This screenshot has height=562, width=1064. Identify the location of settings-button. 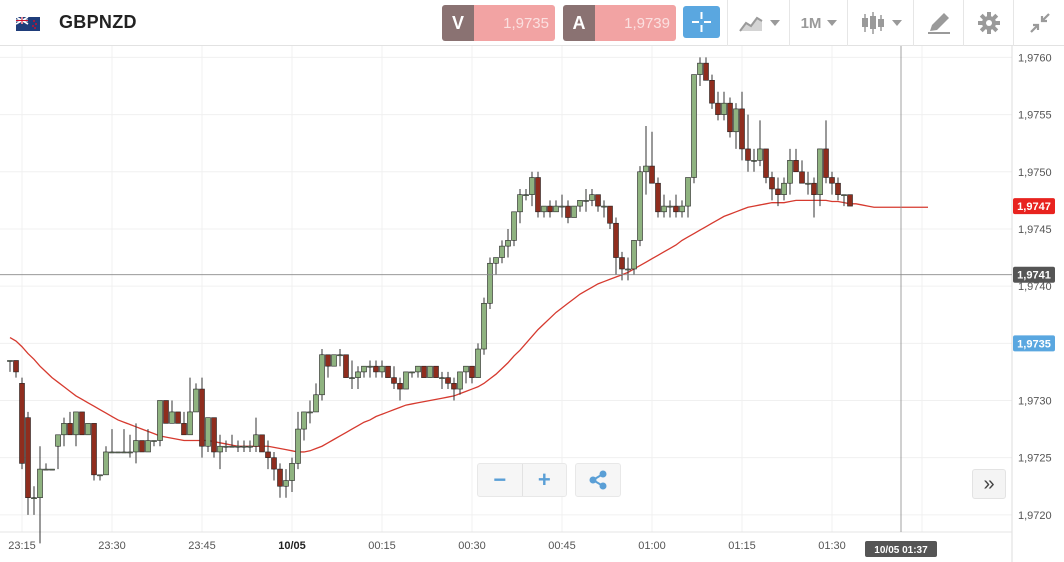
(988, 23).